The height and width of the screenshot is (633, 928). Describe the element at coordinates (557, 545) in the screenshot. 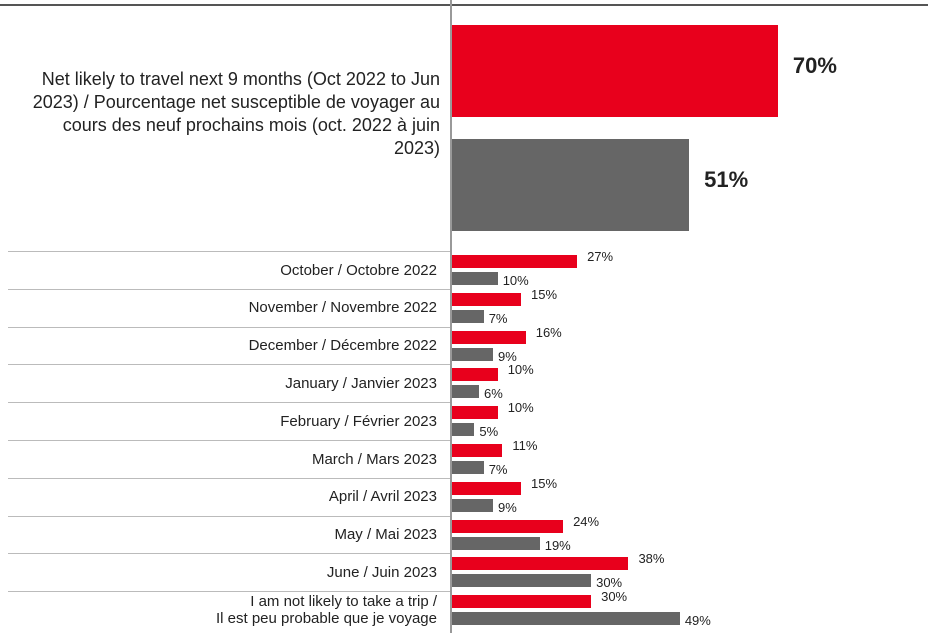

I see `value-label: 19%` at that location.